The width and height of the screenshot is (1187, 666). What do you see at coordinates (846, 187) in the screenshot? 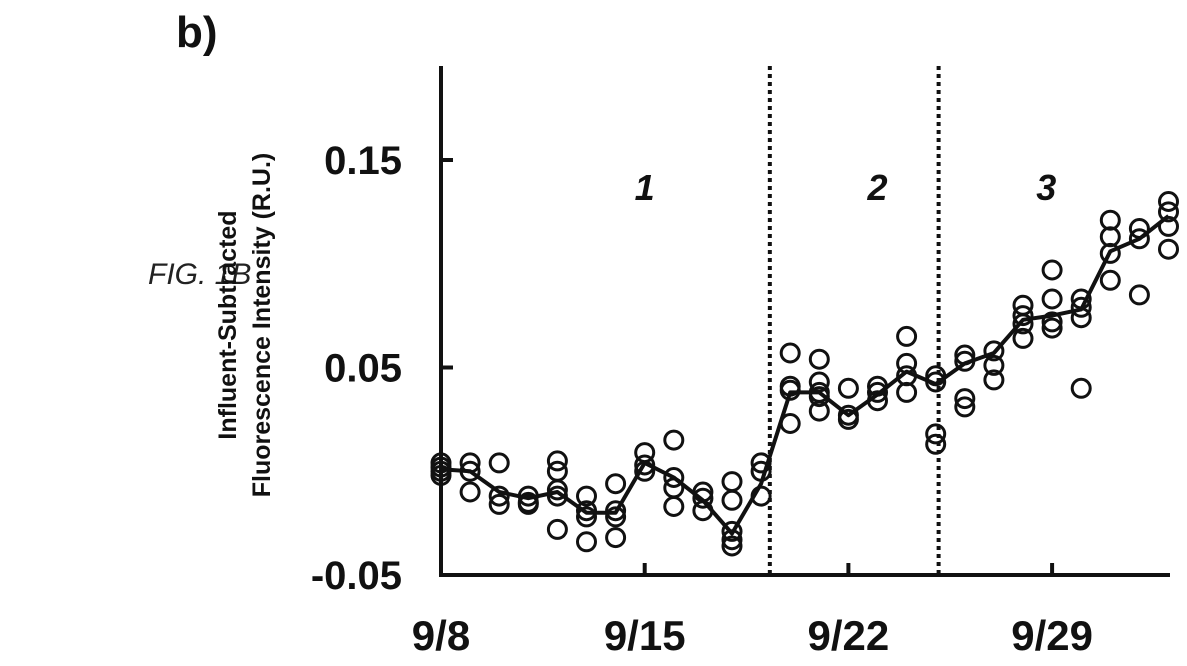
I see `region-labels: 1 2 3` at bounding box center [846, 187].